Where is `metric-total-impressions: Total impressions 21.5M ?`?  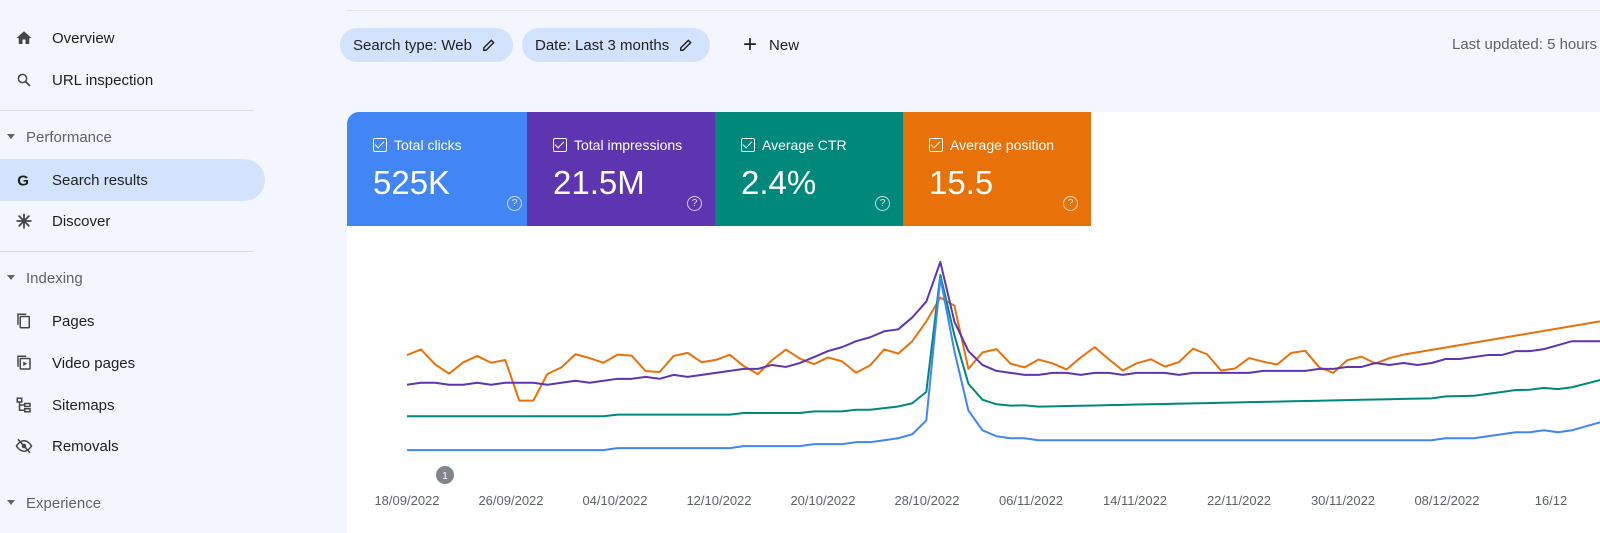
metric-total-impressions: Total impressions 21.5M ? is located at coordinates (621, 169).